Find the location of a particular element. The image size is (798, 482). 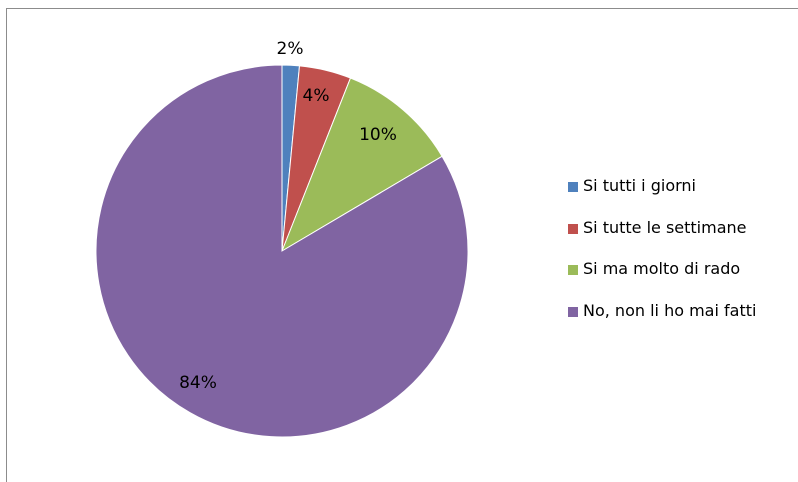

legend-label: Si tutti i giorni is located at coordinates (639, 185).